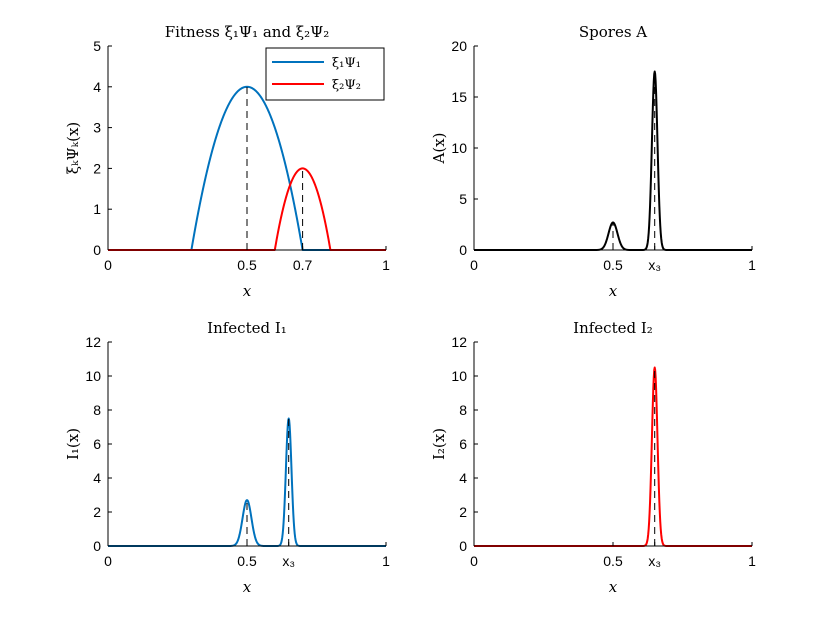  I want to click on y-axis-label: I₂(x), so click(439, 444).